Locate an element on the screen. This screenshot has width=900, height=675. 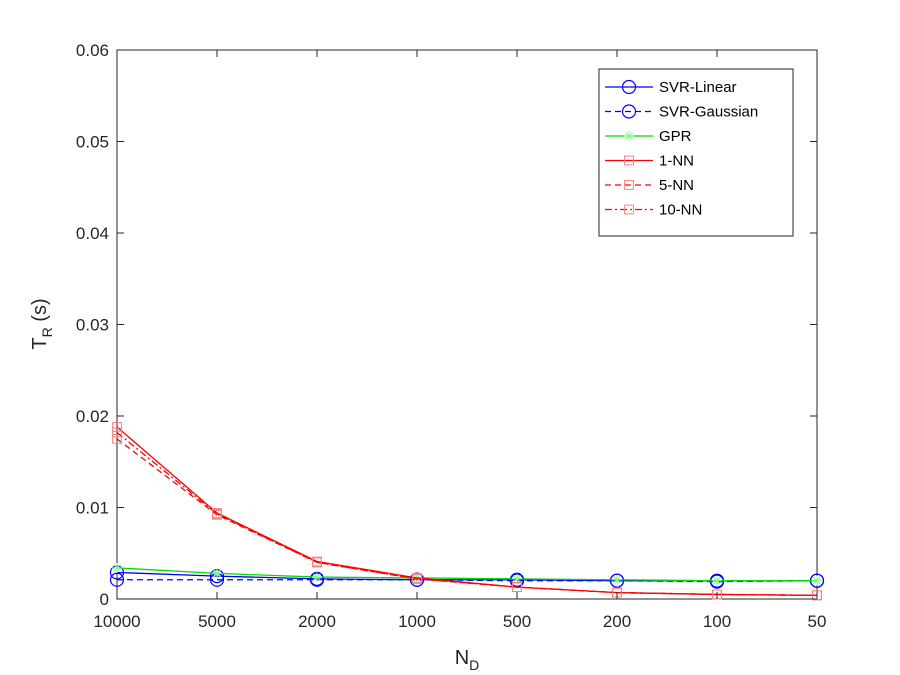
x-tick-label: 10000 is located at coordinates (116, 621).